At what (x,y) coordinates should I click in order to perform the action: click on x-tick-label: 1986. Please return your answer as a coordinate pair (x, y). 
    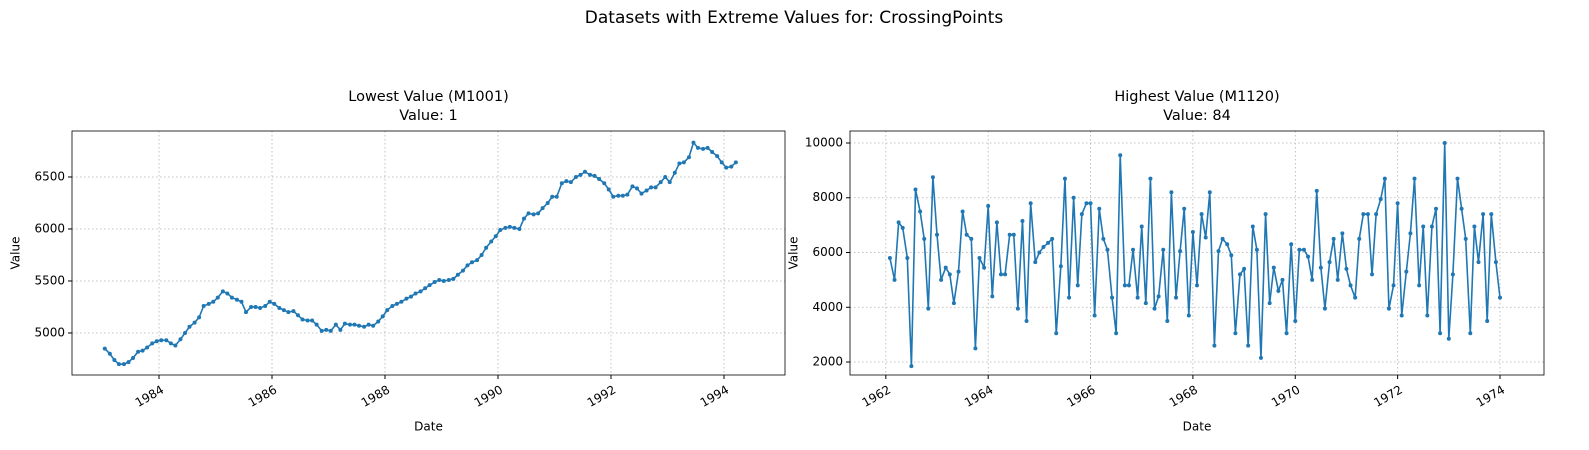
    Looking at the image, I should click on (262, 396).